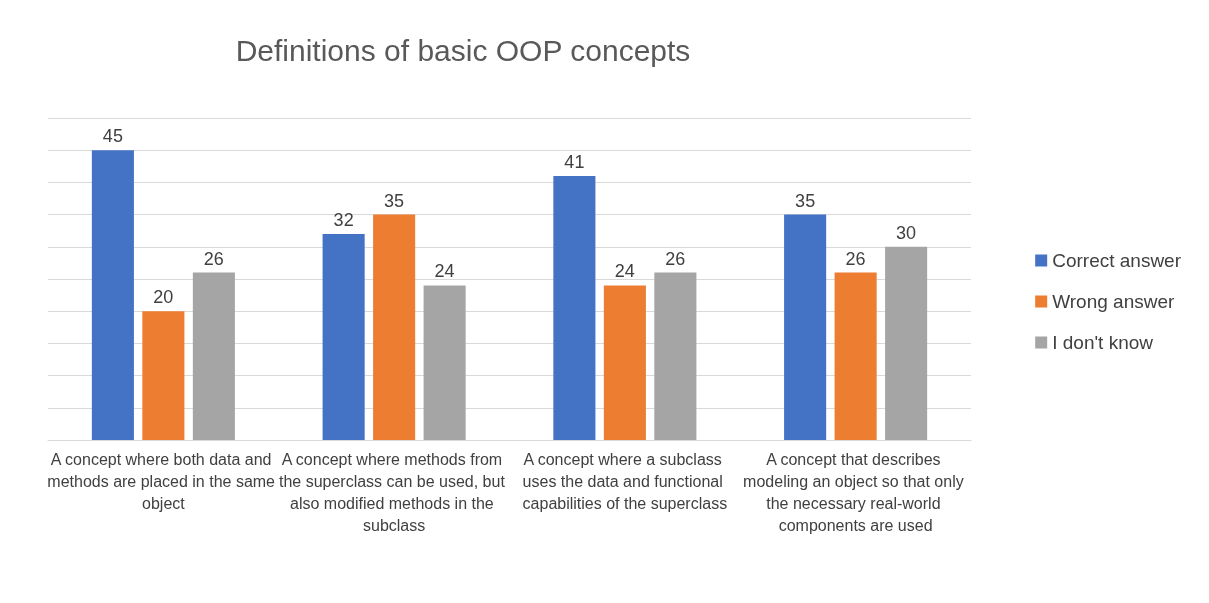 The width and height of the screenshot is (1209, 603). Describe the element at coordinates (574, 161) in the screenshot. I see `data-label: 41` at that location.